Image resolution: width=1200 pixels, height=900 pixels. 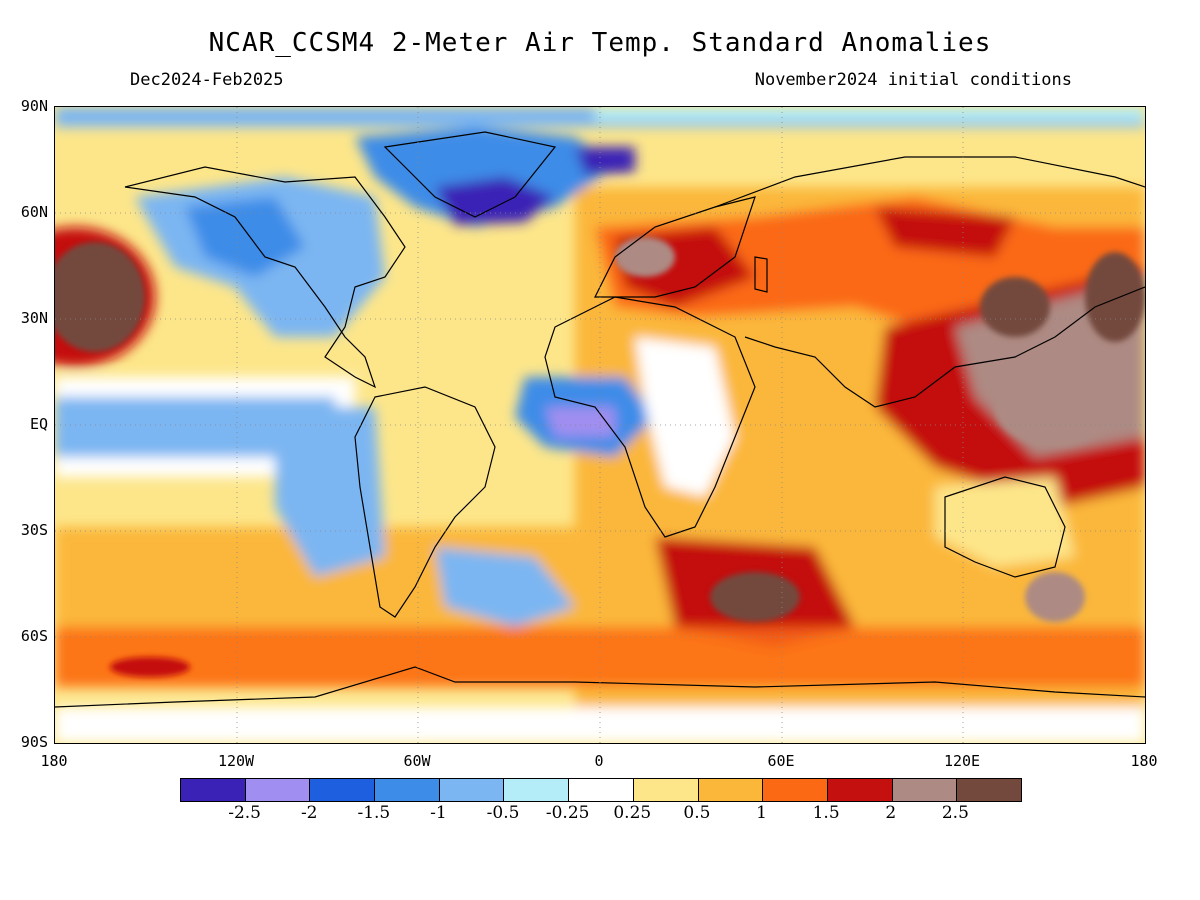 I want to click on colorbar-tick-label: 2.5, so click(x=955, y=813).